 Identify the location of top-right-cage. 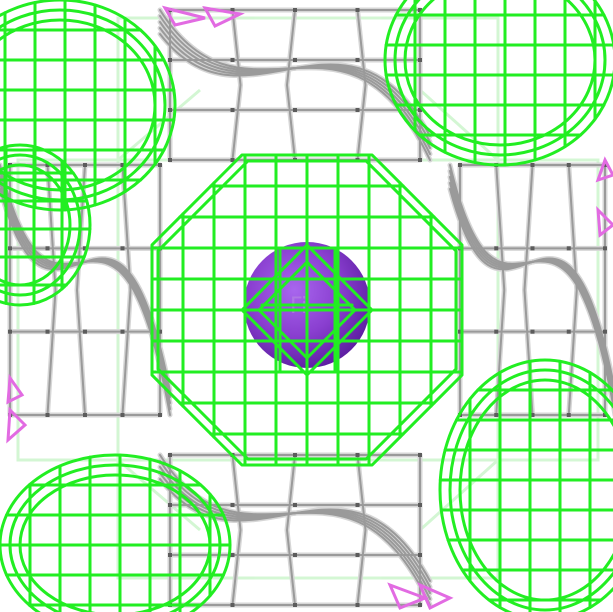
(498, 83).